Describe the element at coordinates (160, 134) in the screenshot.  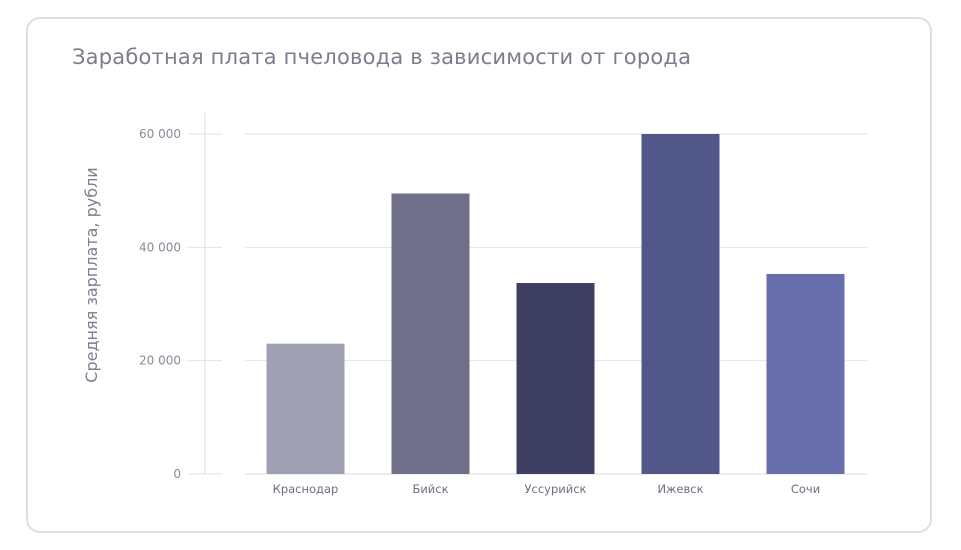
I see `y-tick-label: 60 000` at that location.